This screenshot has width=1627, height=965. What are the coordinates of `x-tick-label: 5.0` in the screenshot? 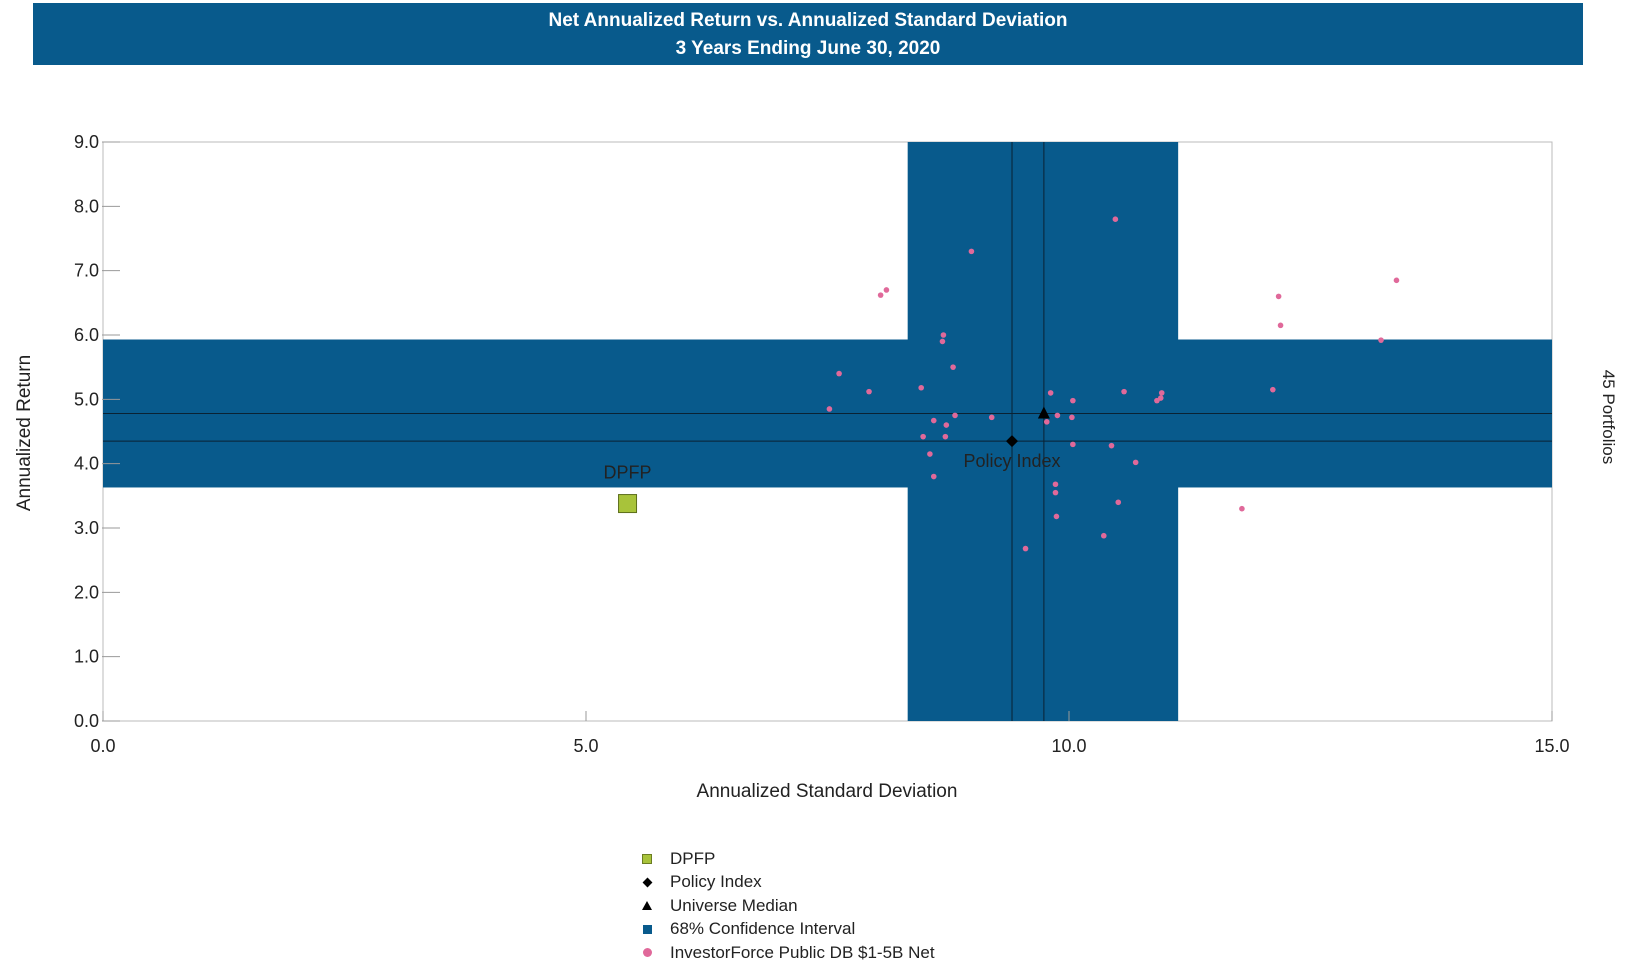 It's located at (585, 746).